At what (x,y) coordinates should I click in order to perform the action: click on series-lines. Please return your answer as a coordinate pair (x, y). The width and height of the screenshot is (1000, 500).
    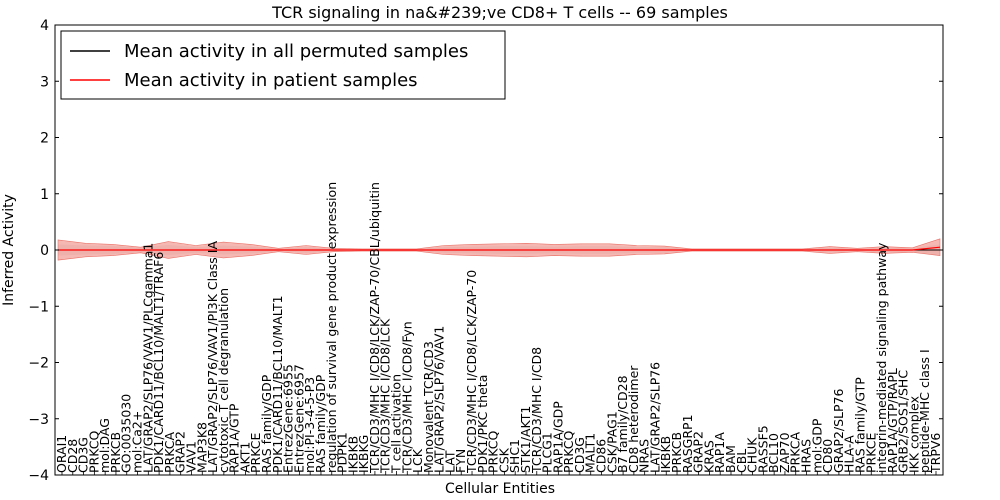
    Looking at the image, I should click on (499, 248).